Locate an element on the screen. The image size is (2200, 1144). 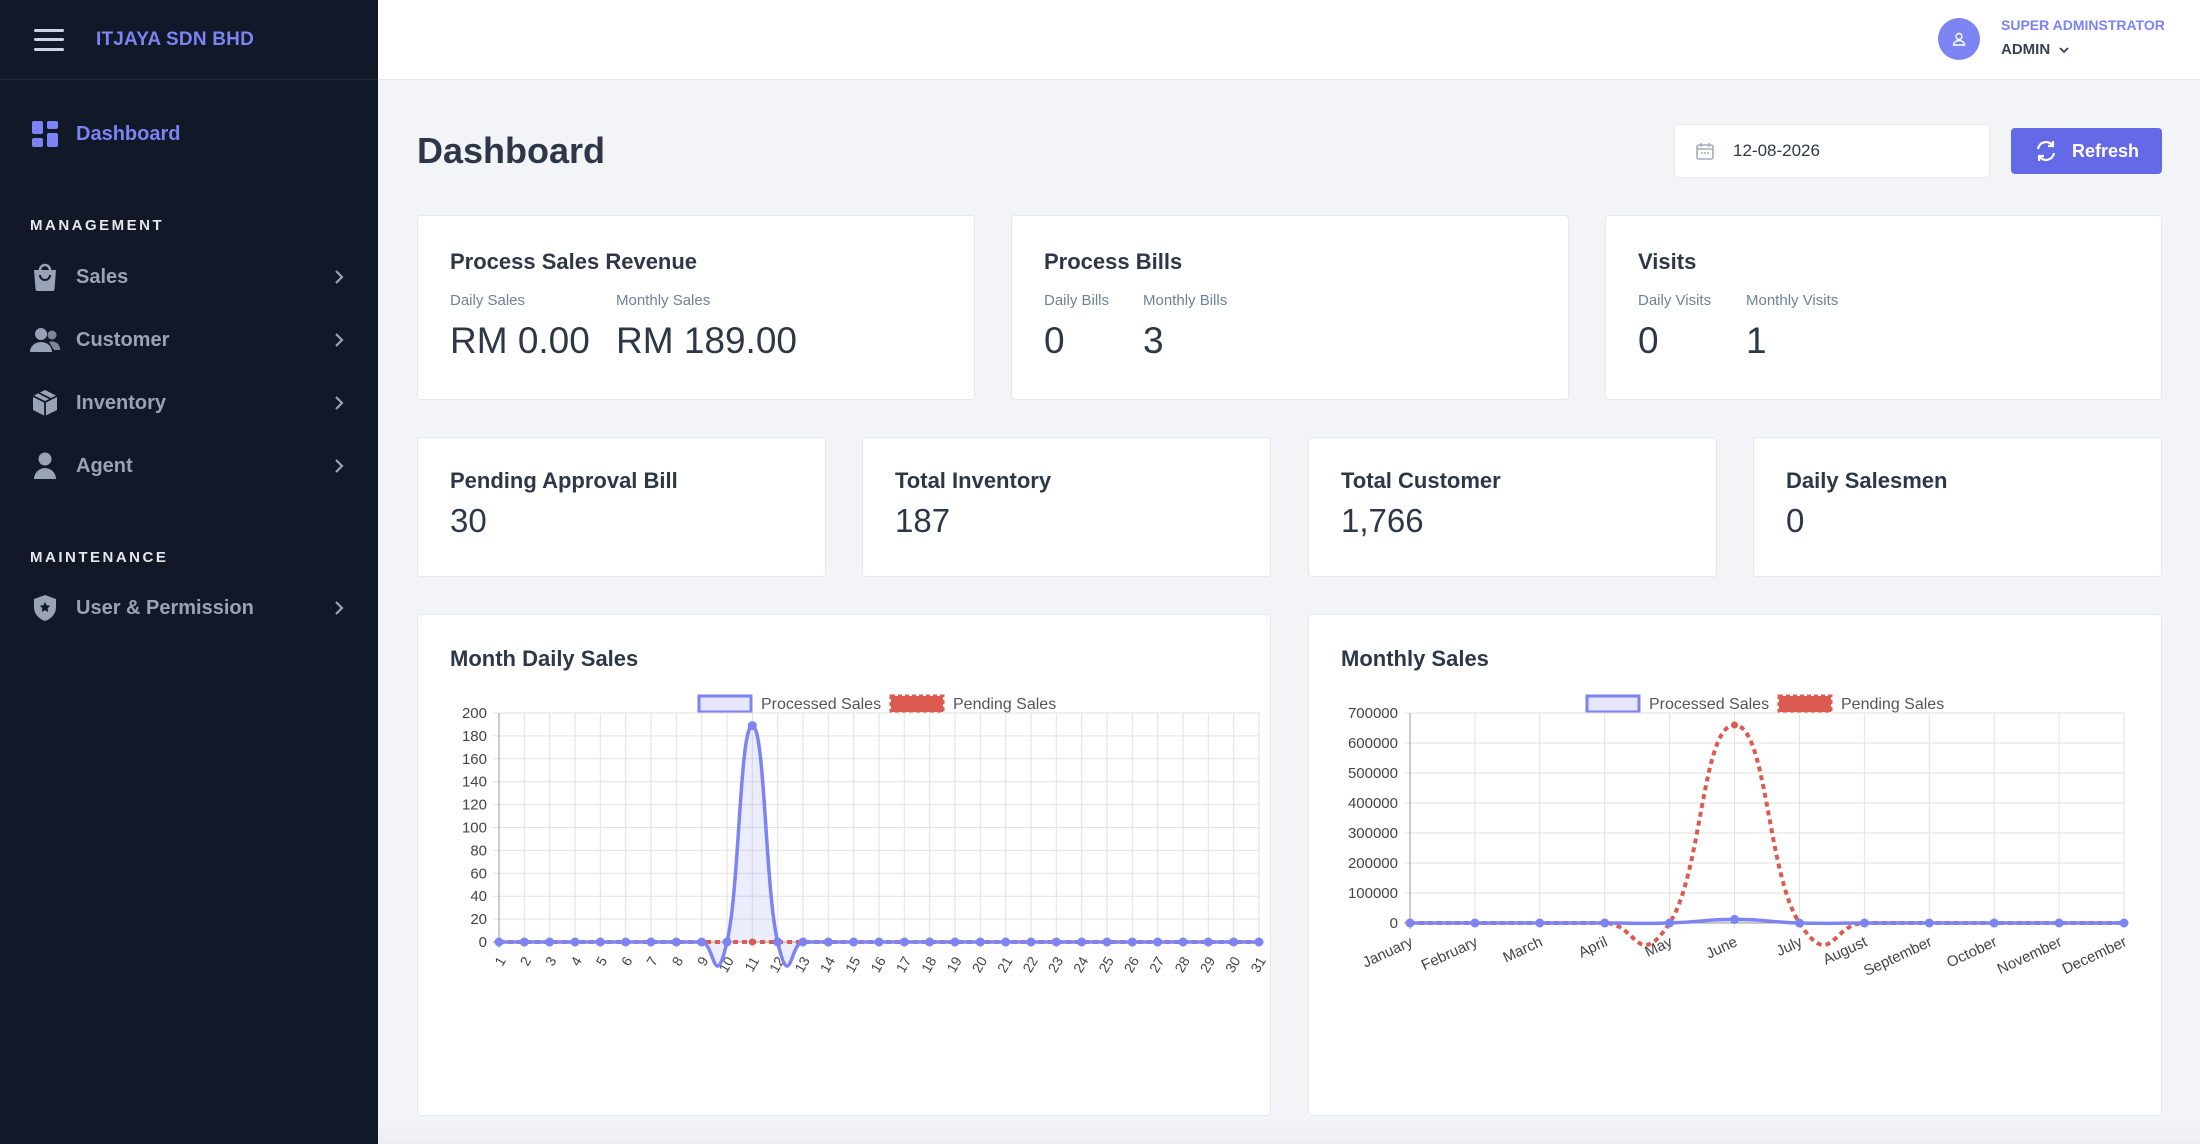
sidebar-item-sales: Sales is located at coordinates (189, 277).